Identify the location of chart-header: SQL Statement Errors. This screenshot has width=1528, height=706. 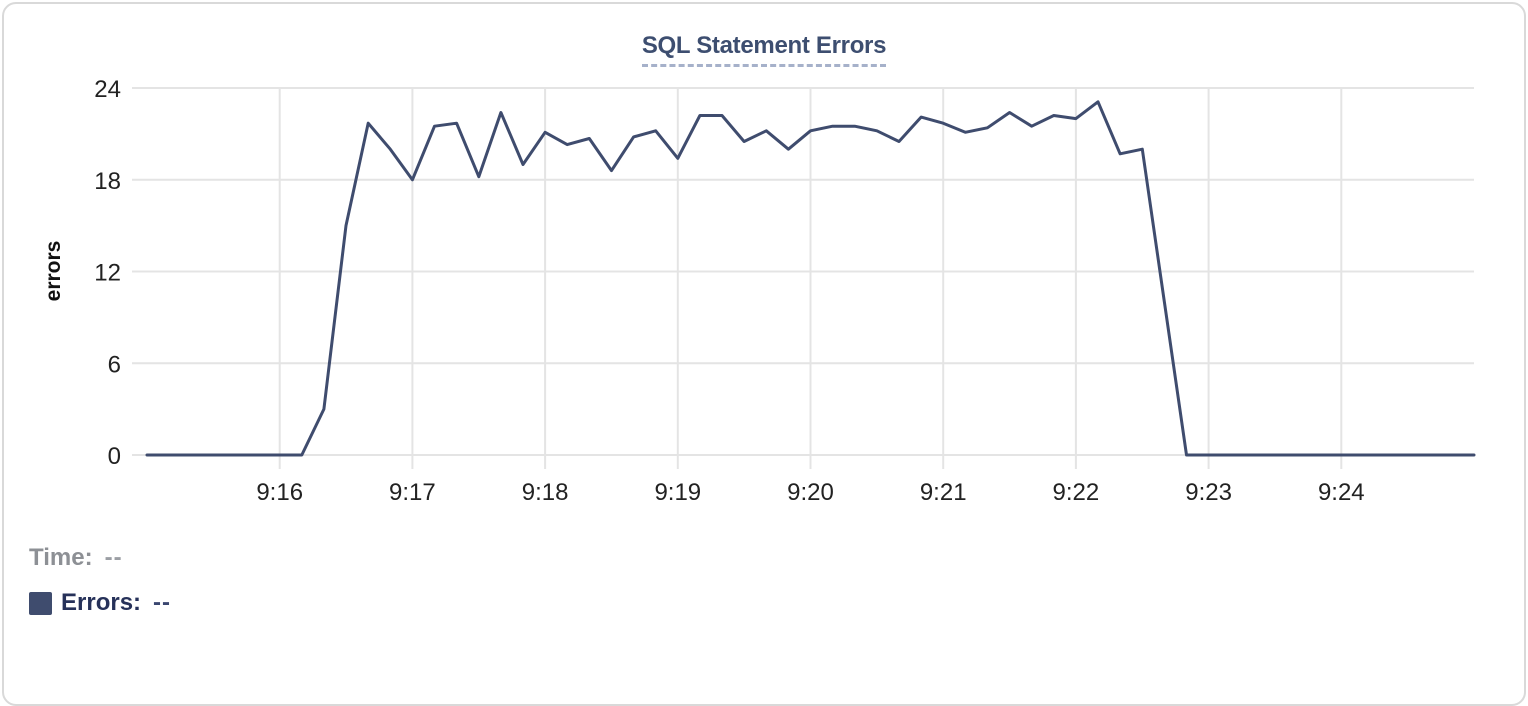
(764, 49).